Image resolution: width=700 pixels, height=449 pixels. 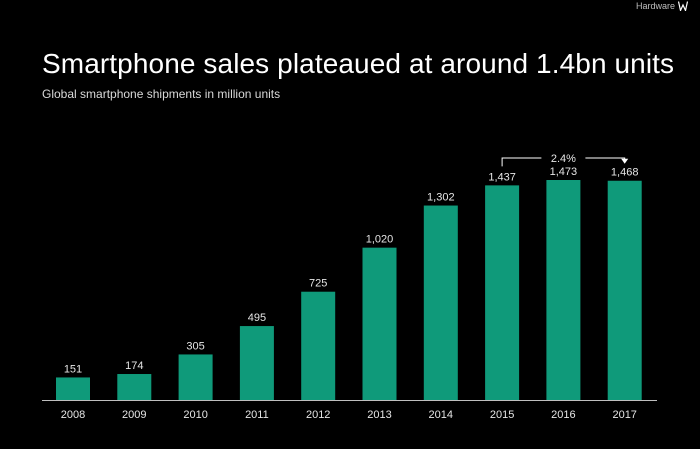 I want to click on x-tick-label-2013: 2013, so click(x=379, y=415).